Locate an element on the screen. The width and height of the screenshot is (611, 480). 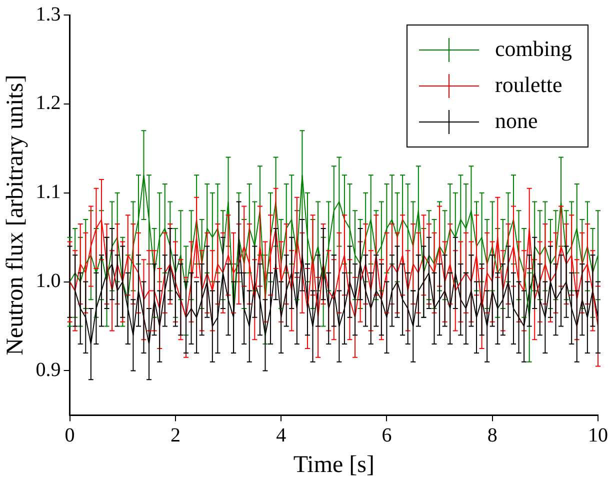
y-tick-label: 1.3 is located at coordinates (48, 14).